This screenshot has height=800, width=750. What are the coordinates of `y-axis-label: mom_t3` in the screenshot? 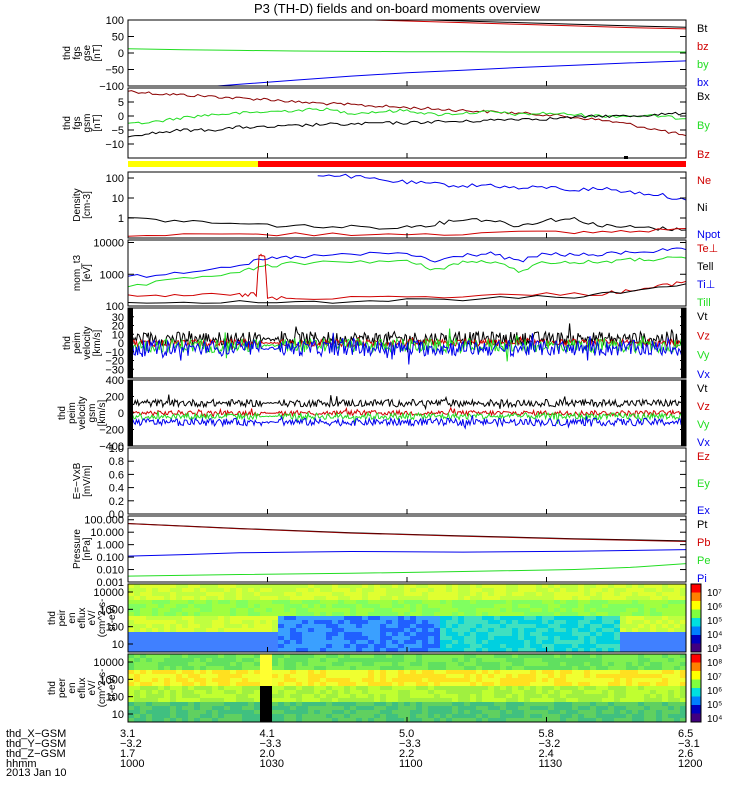 It's located at (77, 273).